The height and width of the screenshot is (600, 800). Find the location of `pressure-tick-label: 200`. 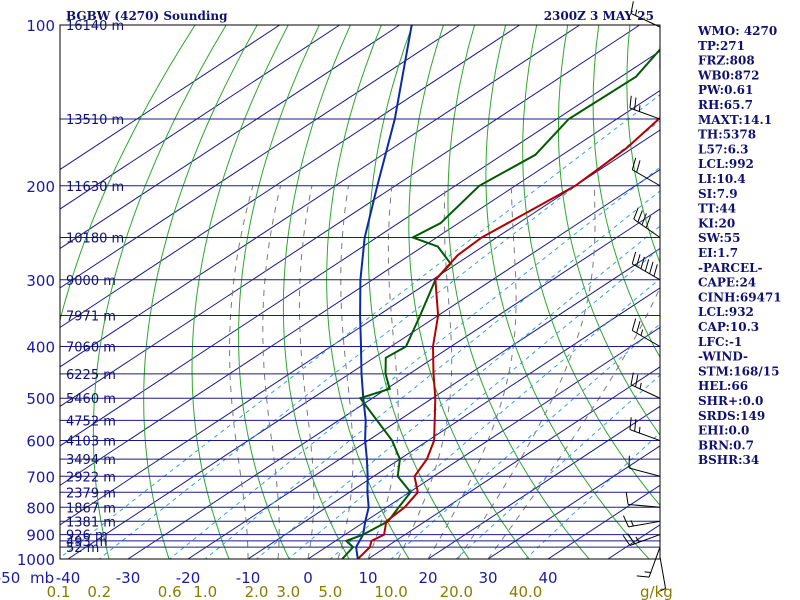

pressure-tick-label: 200 is located at coordinates (40, 187).